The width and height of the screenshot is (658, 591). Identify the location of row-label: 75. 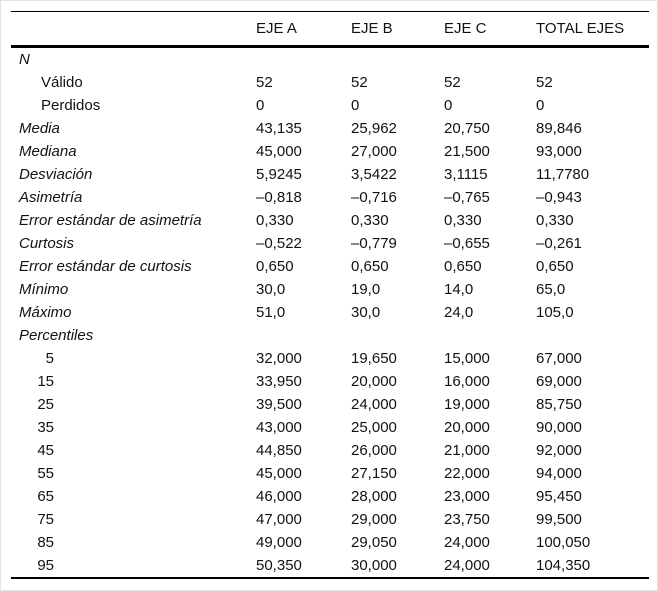
(45, 519).